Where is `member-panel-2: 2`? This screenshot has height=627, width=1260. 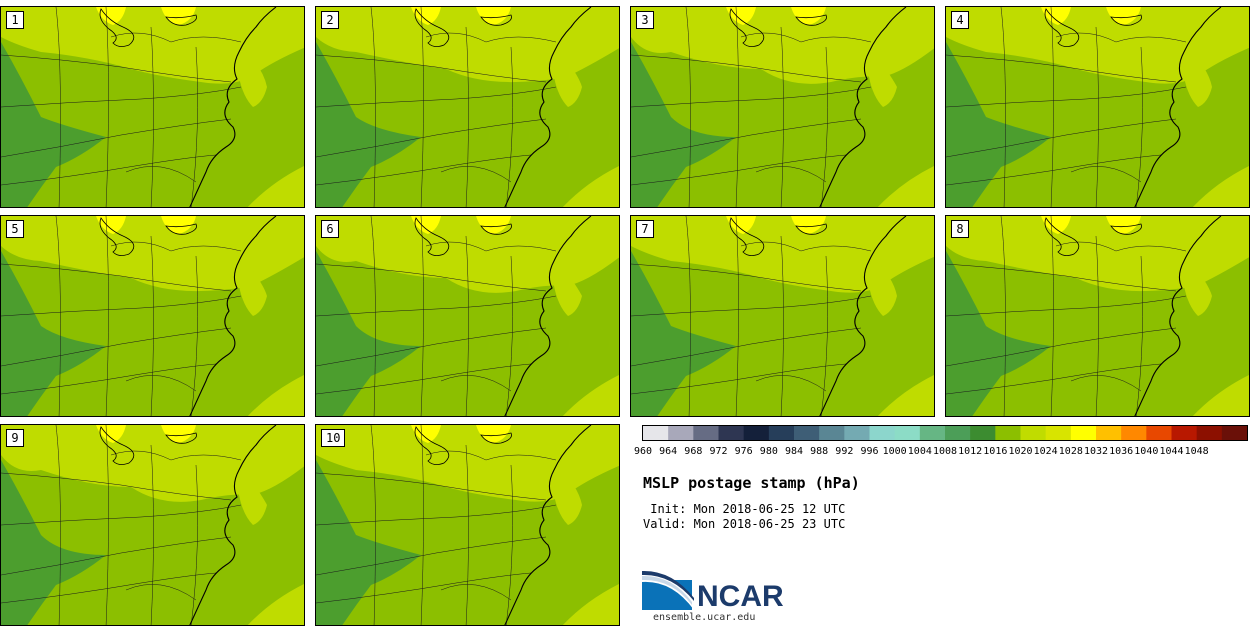 member-panel-2: 2 is located at coordinates (467, 107).